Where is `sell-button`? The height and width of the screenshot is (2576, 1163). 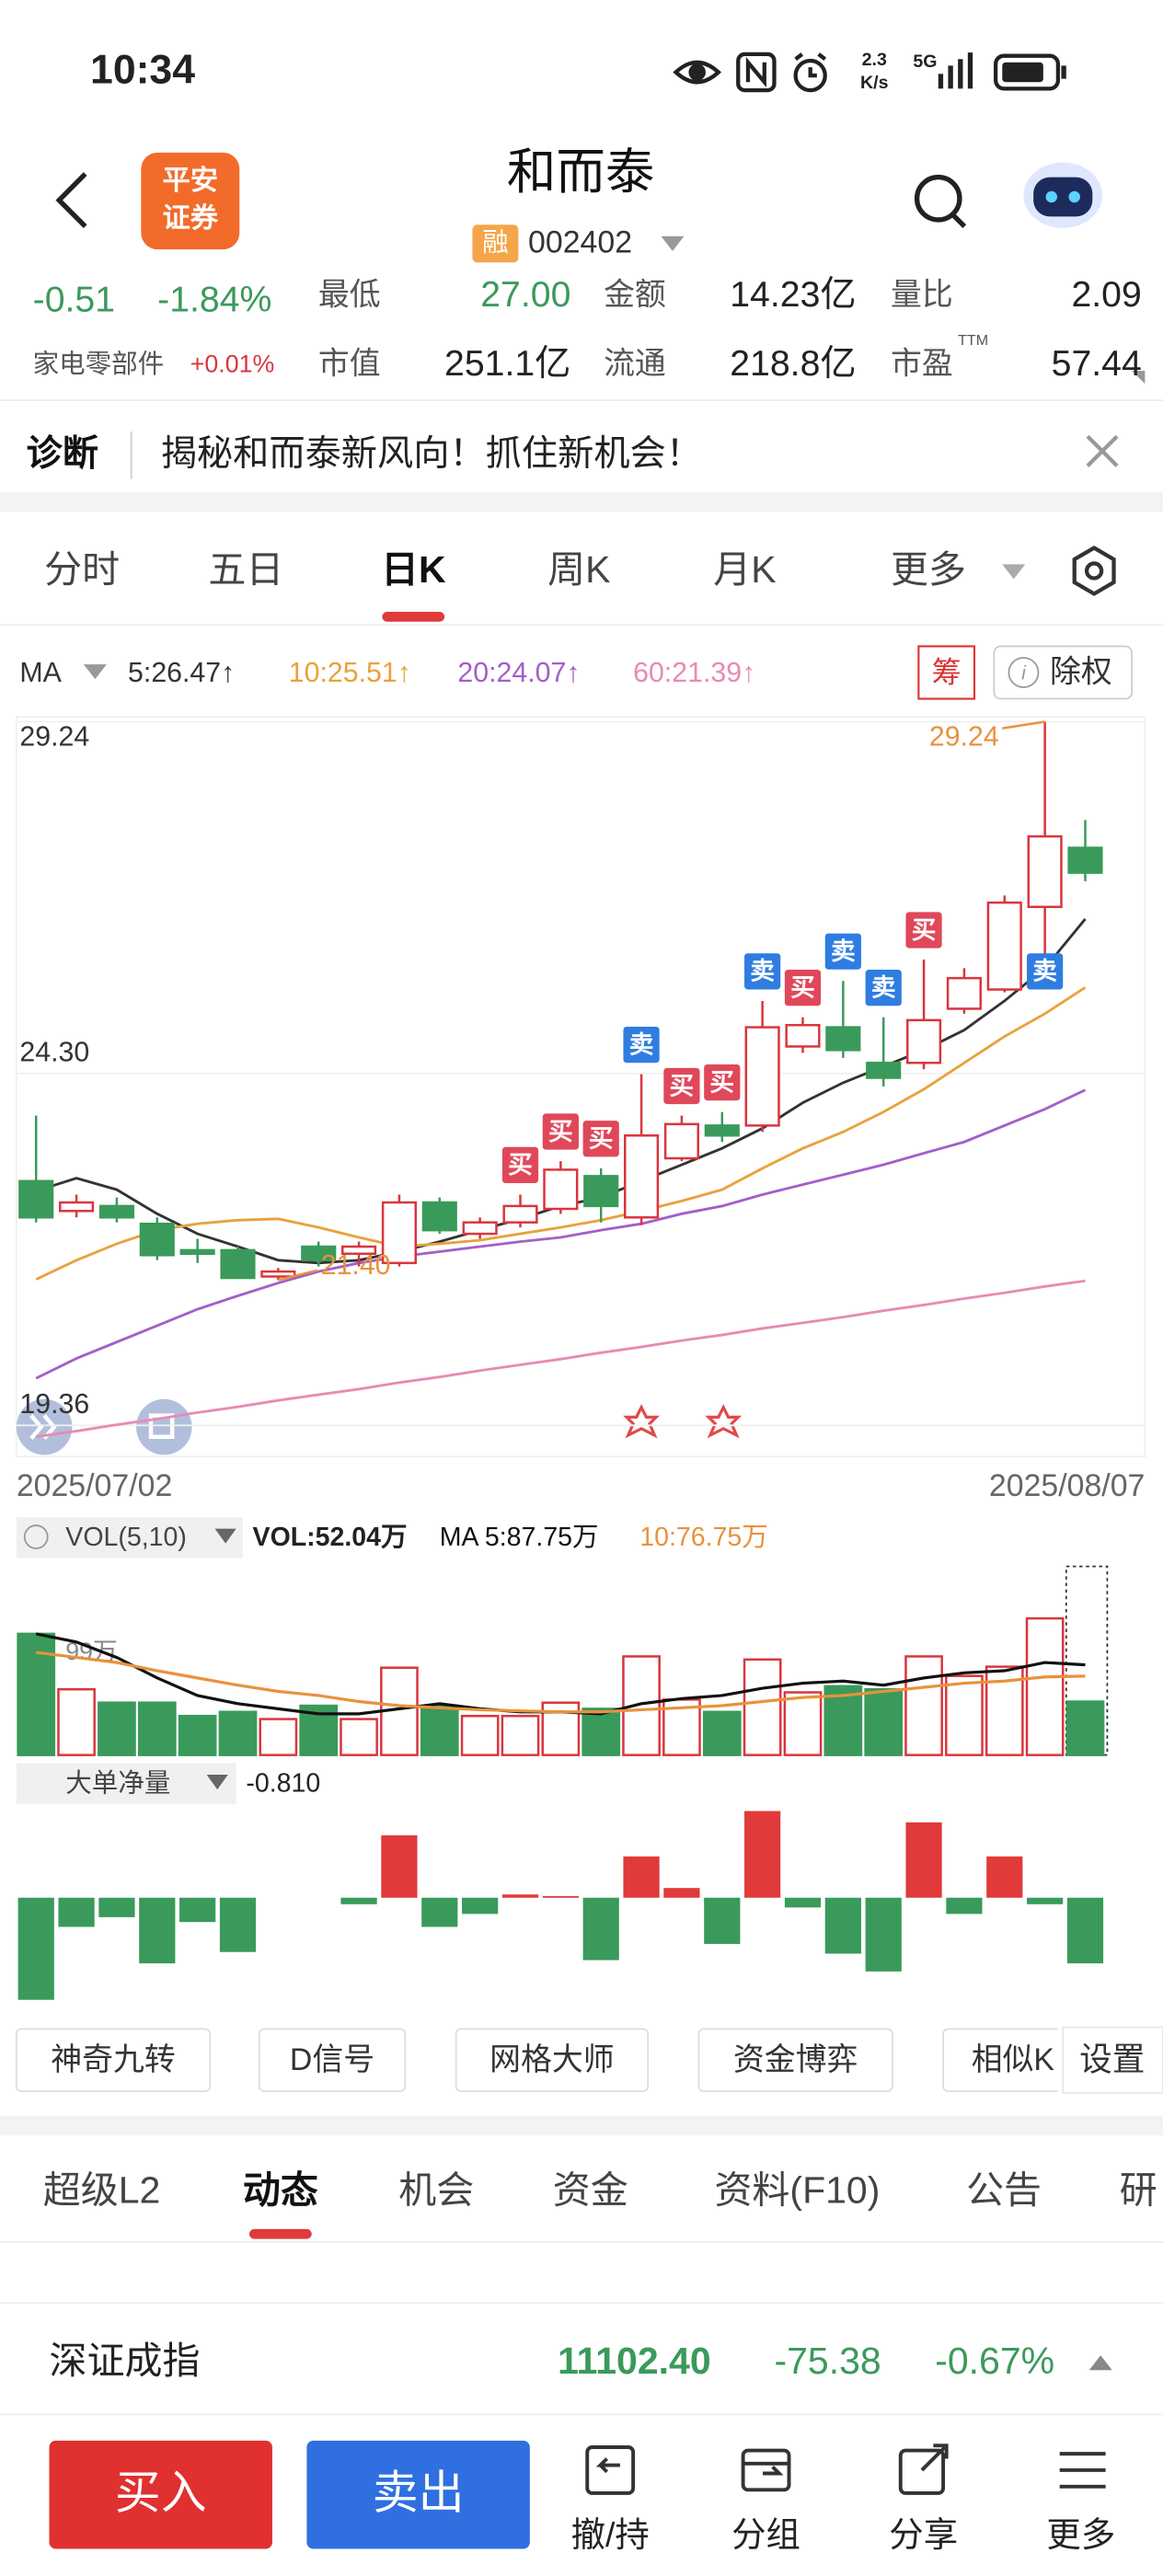 sell-button is located at coordinates (418, 2494).